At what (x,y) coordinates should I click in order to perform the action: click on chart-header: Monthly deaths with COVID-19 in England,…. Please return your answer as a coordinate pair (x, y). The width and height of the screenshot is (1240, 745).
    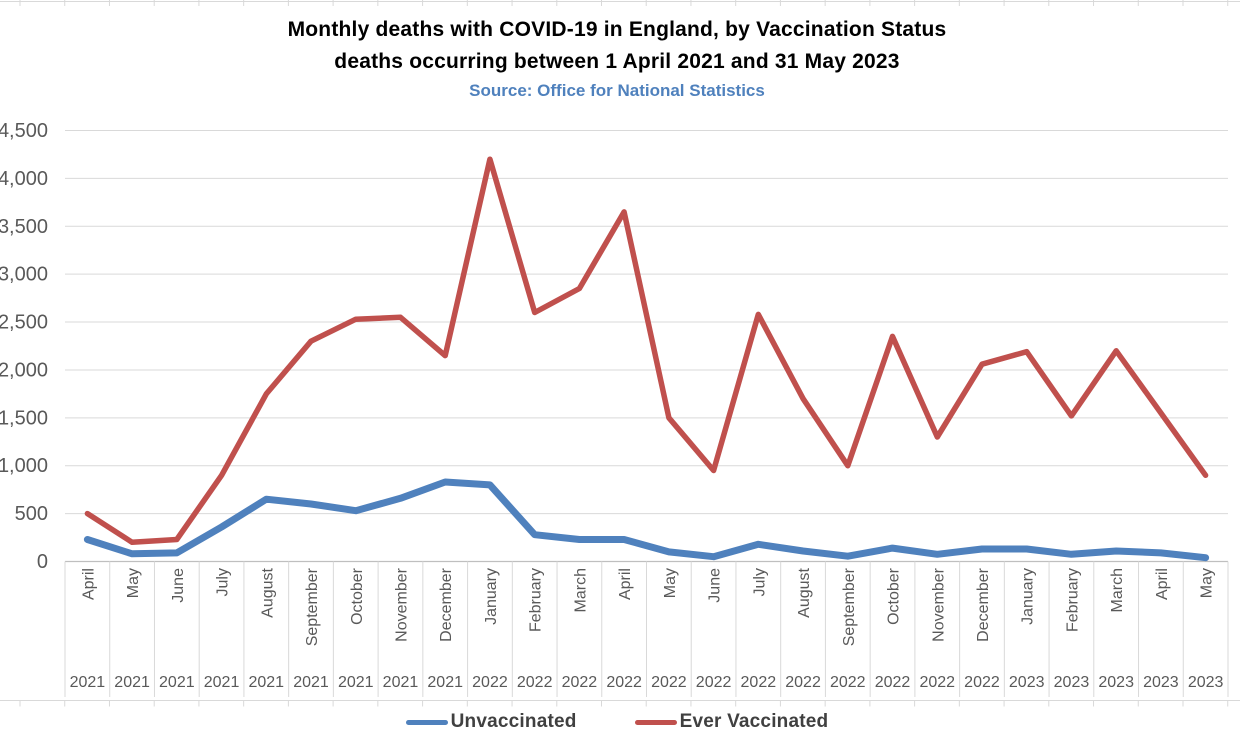
    Looking at the image, I should click on (617, 57).